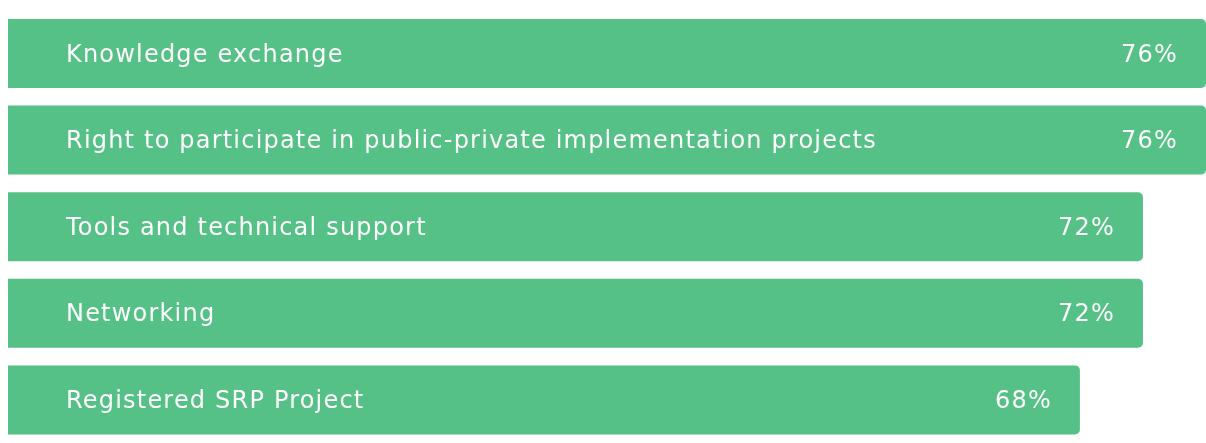  Describe the element at coordinates (1023, 399) in the screenshot. I see `data-label: 68%` at that location.